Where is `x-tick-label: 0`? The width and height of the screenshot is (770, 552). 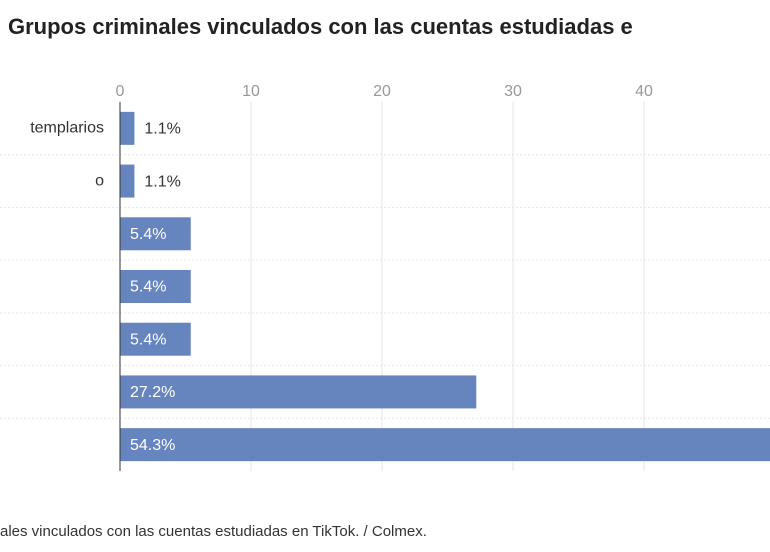 x-tick-label: 0 is located at coordinates (120, 91).